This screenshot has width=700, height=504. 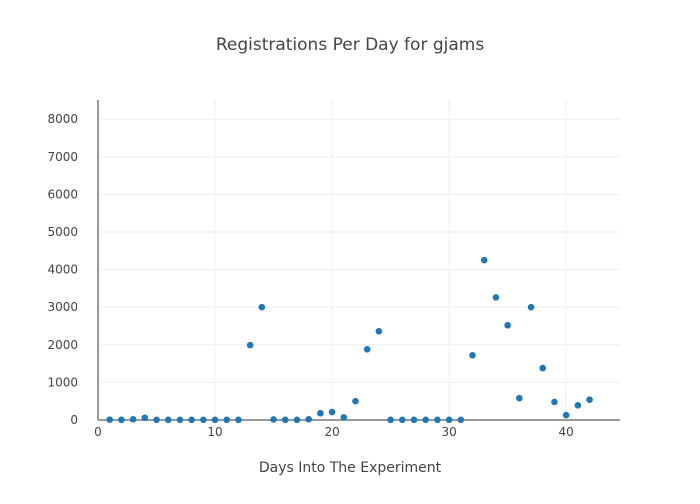 I want to click on y-tick-label: 3000, so click(x=62, y=307).